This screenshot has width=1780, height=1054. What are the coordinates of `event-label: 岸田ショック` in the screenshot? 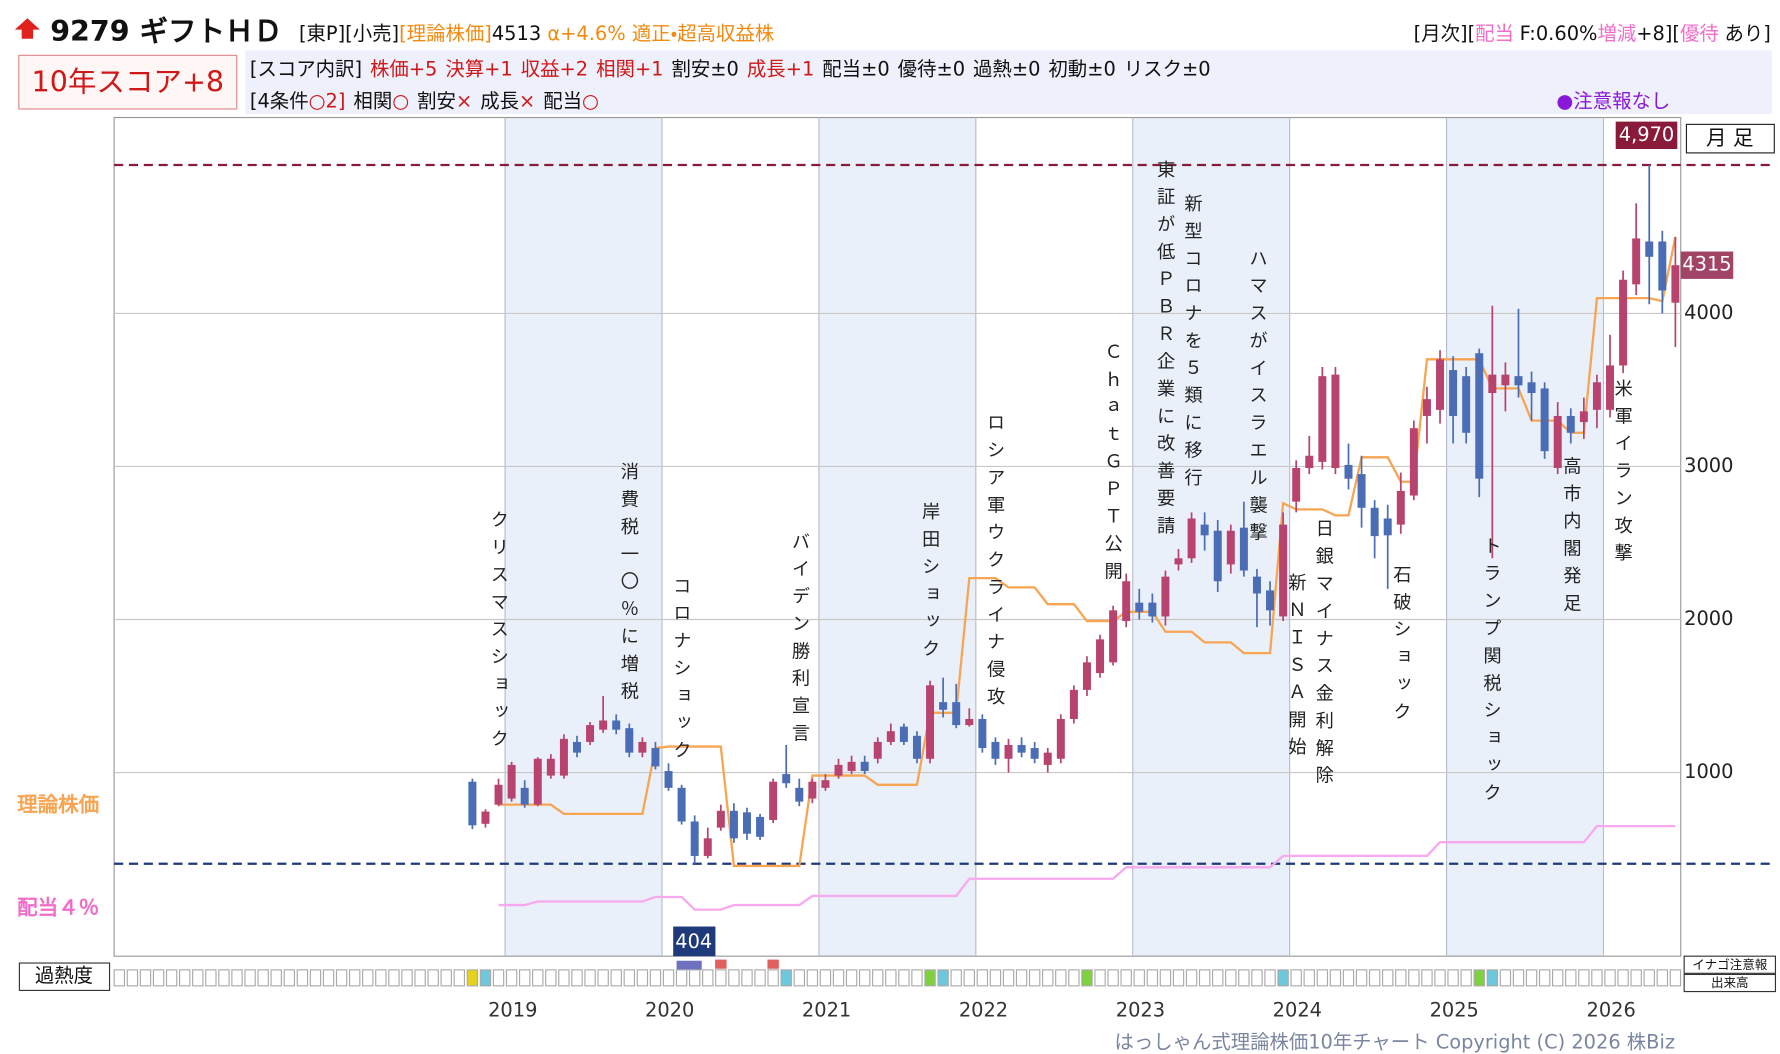 It's located at (929, 584).